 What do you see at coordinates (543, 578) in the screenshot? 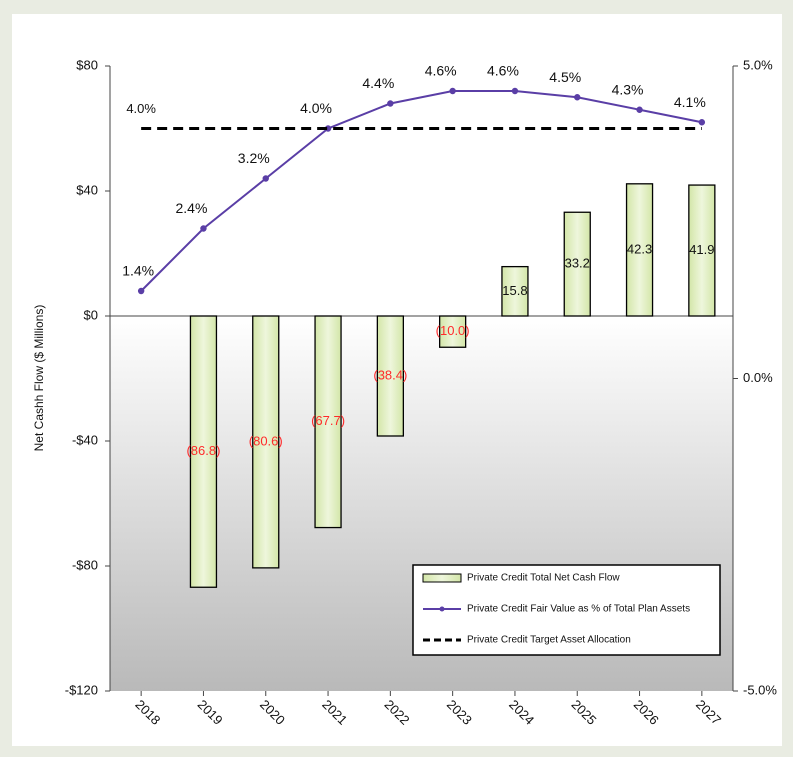
I see `legend-label: Private Credit Total Net Cash Flow` at bounding box center [543, 578].